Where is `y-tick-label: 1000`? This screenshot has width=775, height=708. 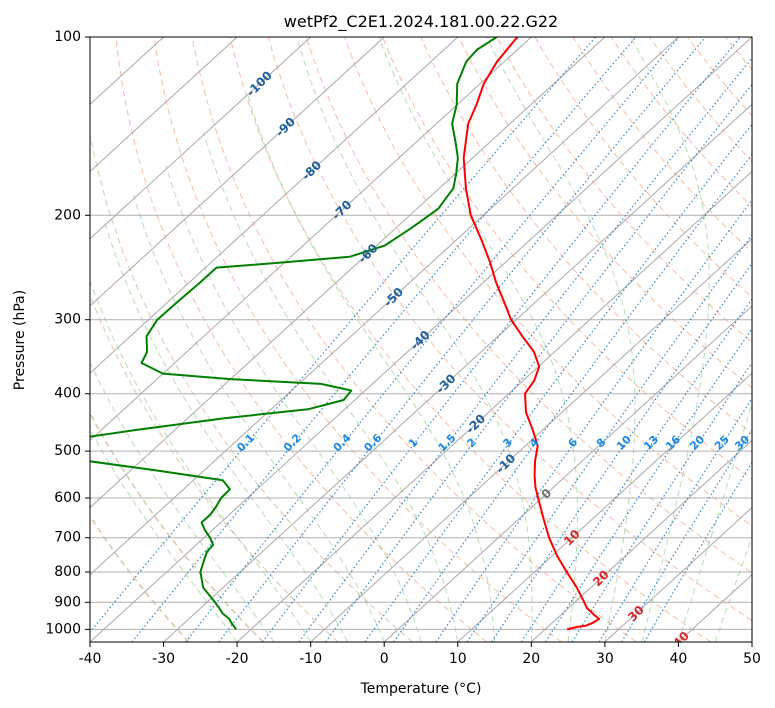
y-tick-label: 1000 is located at coordinates (63, 629).